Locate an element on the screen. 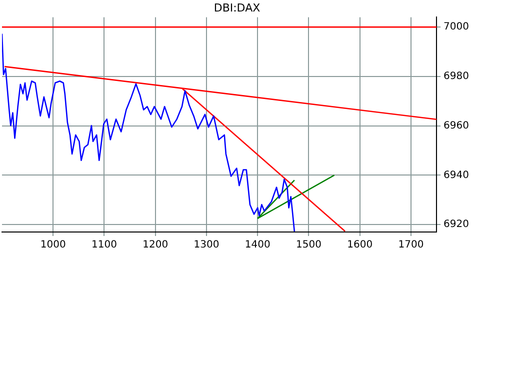 The width and height of the screenshot is (512, 384). x-tick-label: 1000 is located at coordinates (53, 245).